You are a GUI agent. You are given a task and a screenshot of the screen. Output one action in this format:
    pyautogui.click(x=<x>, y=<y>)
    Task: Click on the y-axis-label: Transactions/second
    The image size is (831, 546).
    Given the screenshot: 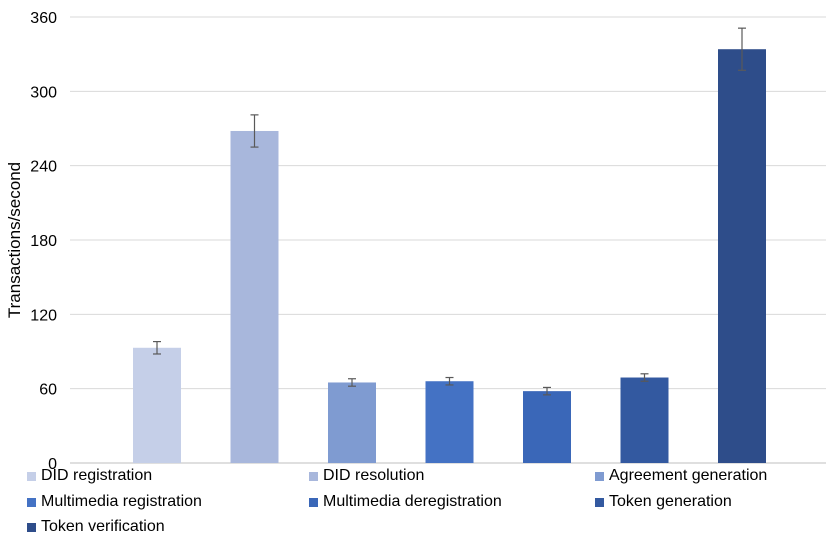 What is the action you would take?
    pyautogui.click(x=14, y=240)
    